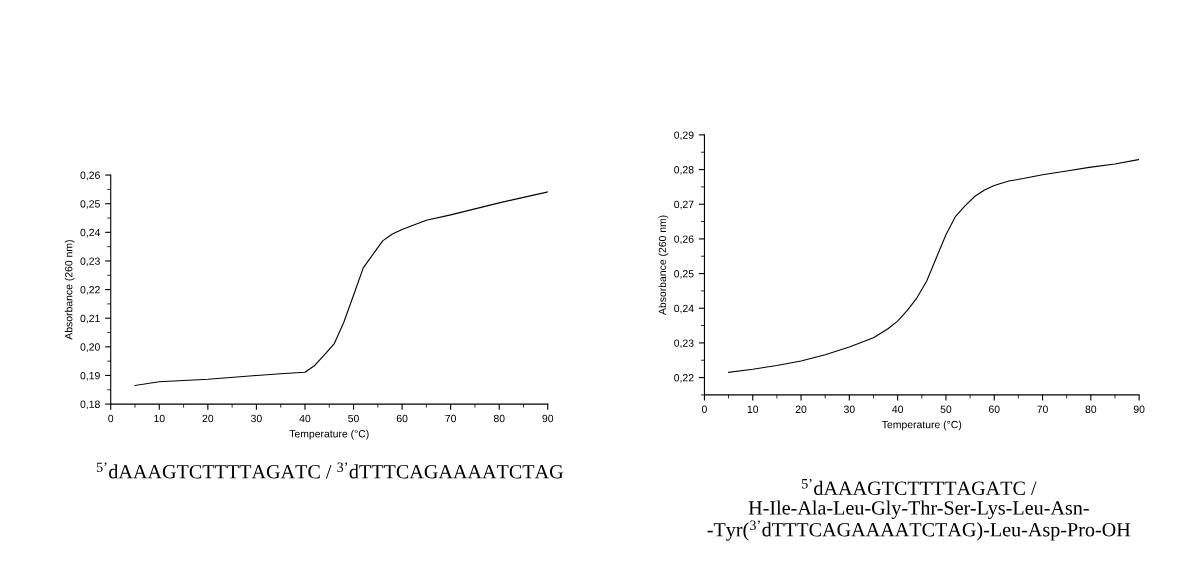 Image resolution: width=1178 pixels, height=574 pixels. I want to click on y-tick-label: 0,18, so click(90, 405).